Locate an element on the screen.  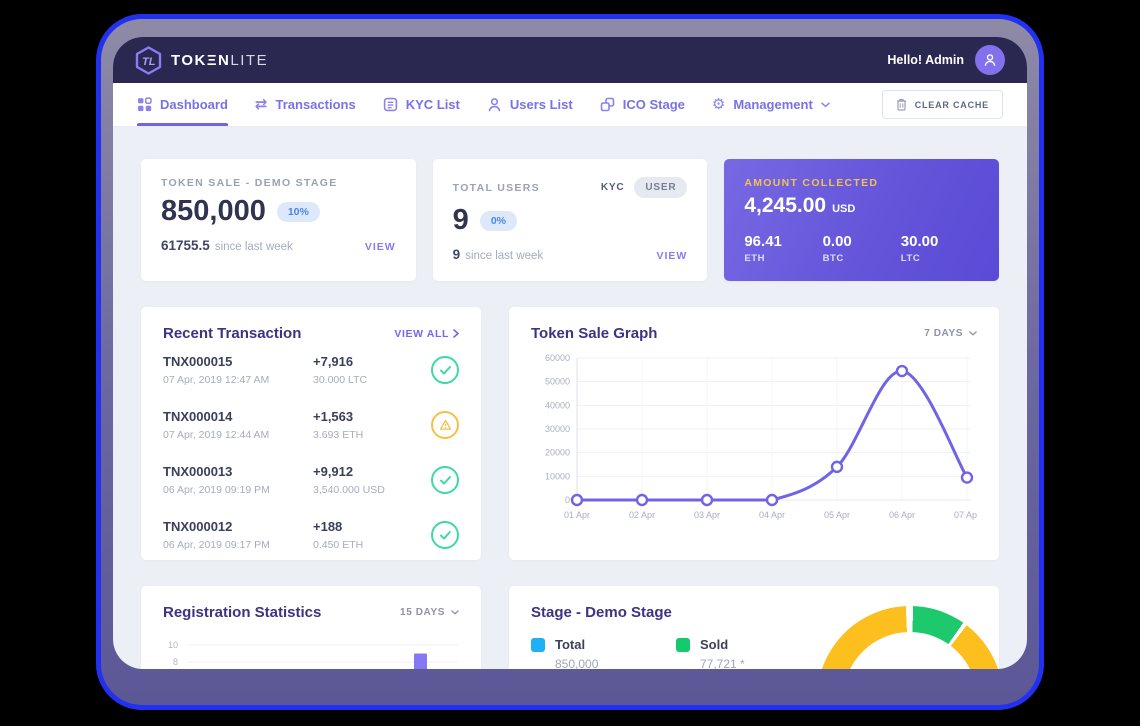
transaction-id-date: TNX000014 07 Apr, 2019 12:44 AM is located at coordinates (238, 425).